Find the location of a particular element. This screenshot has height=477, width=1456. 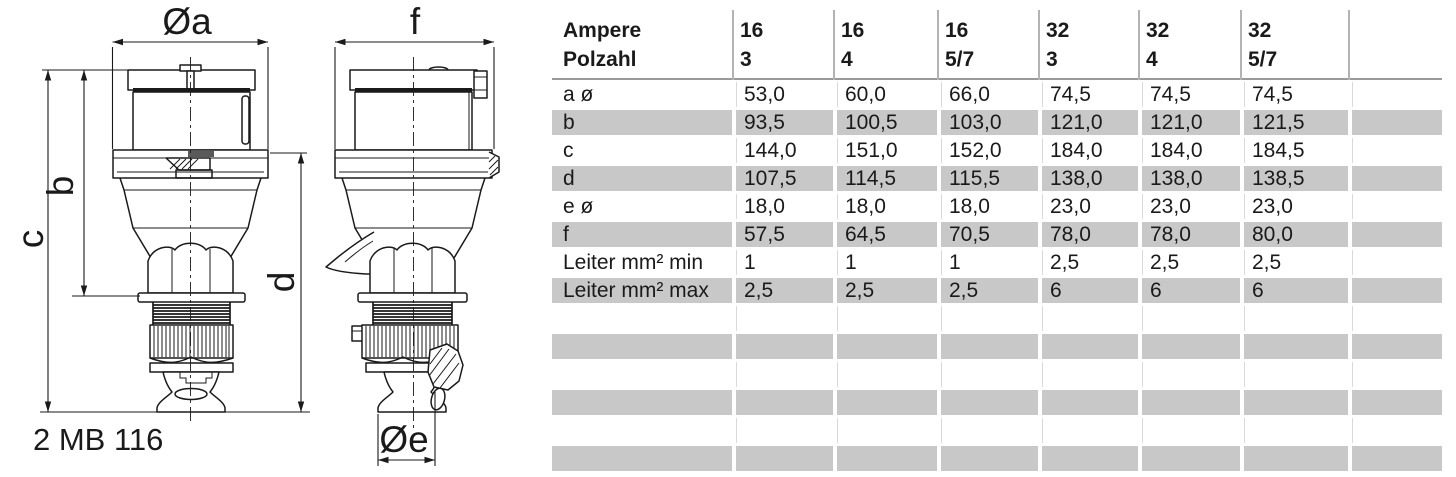

row-label-cell: e ø is located at coordinates (578, 206).